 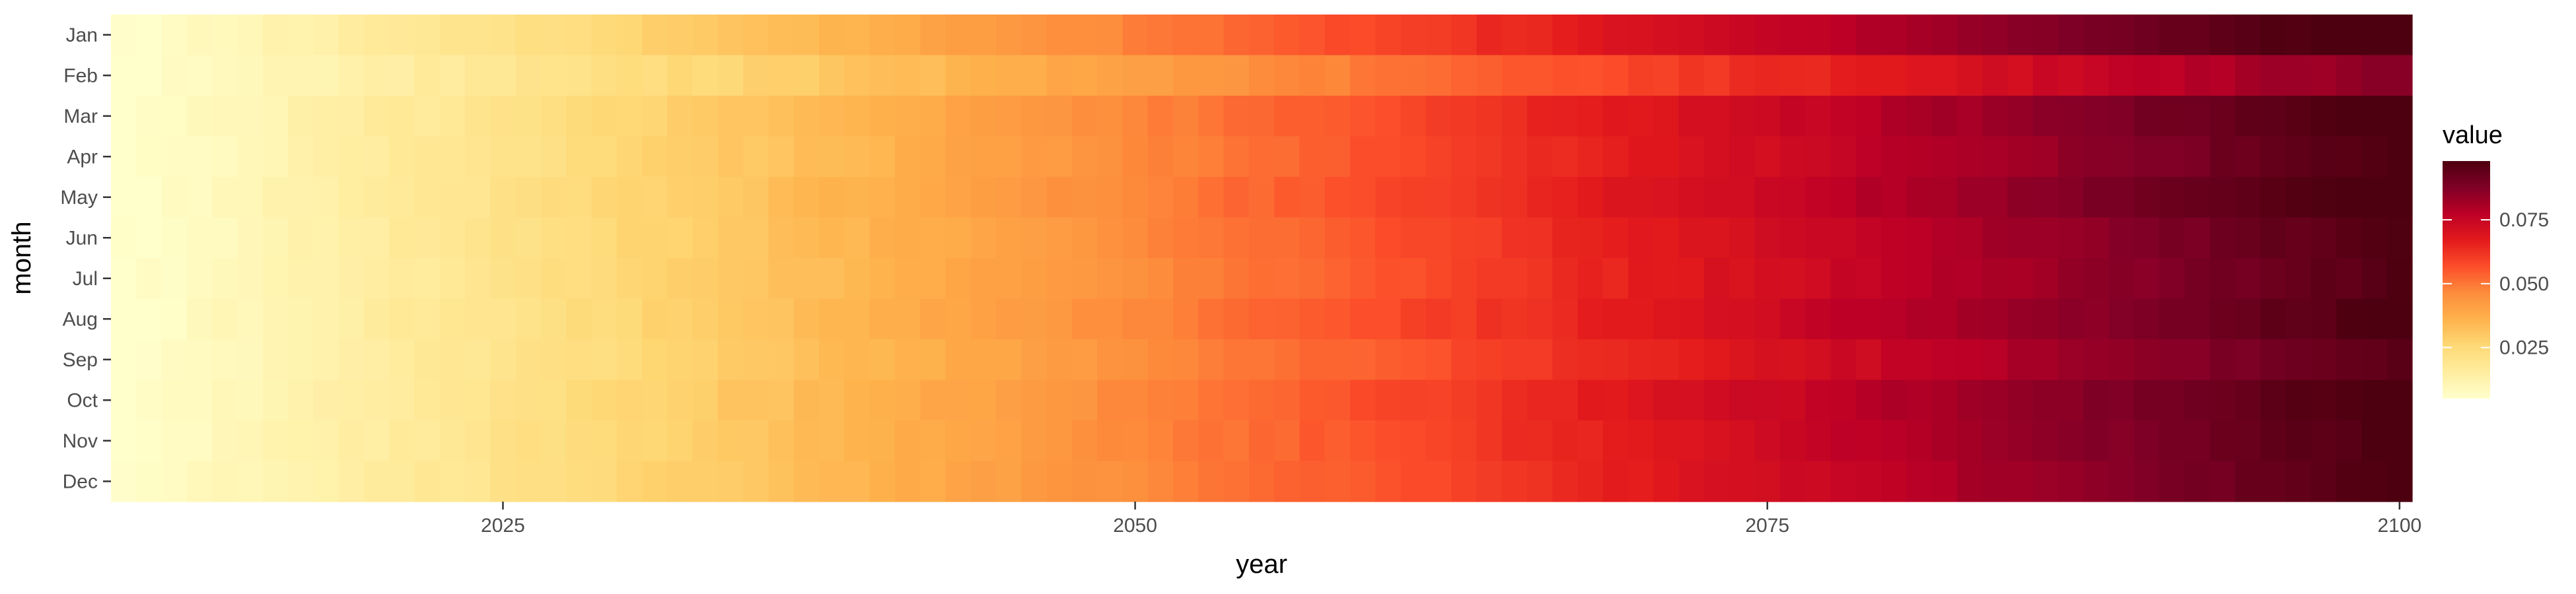 What do you see at coordinates (2473, 135) in the screenshot?
I see `legend-title: value` at bounding box center [2473, 135].